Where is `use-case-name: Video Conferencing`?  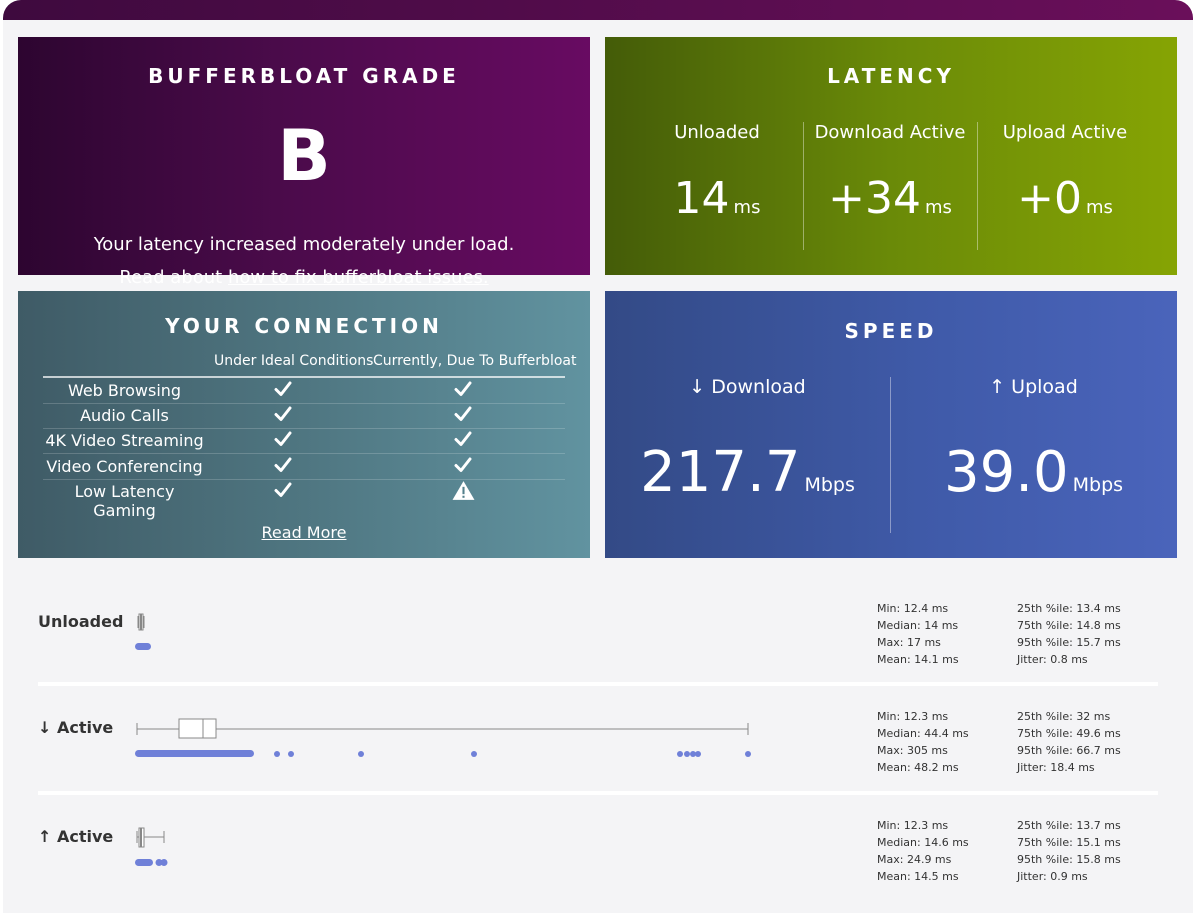 use-case-name: Video Conferencing is located at coordinates (124, 466).